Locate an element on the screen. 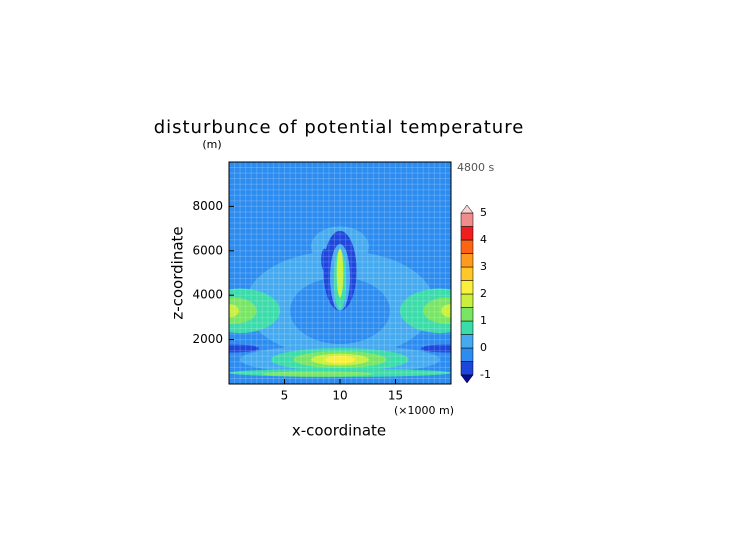  colorbar-under is located at coordinates (467, 379).